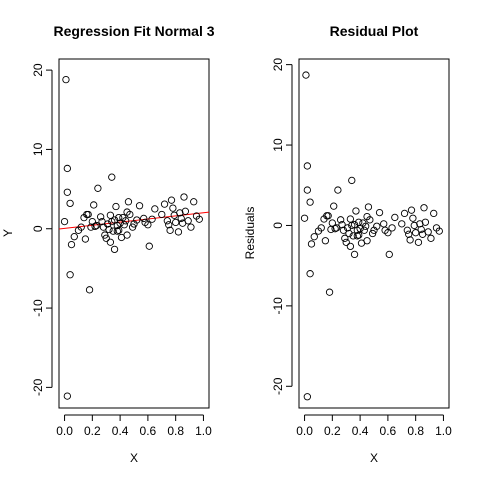  I want to click on x-tick-label: 0.6, so click(148, 431).